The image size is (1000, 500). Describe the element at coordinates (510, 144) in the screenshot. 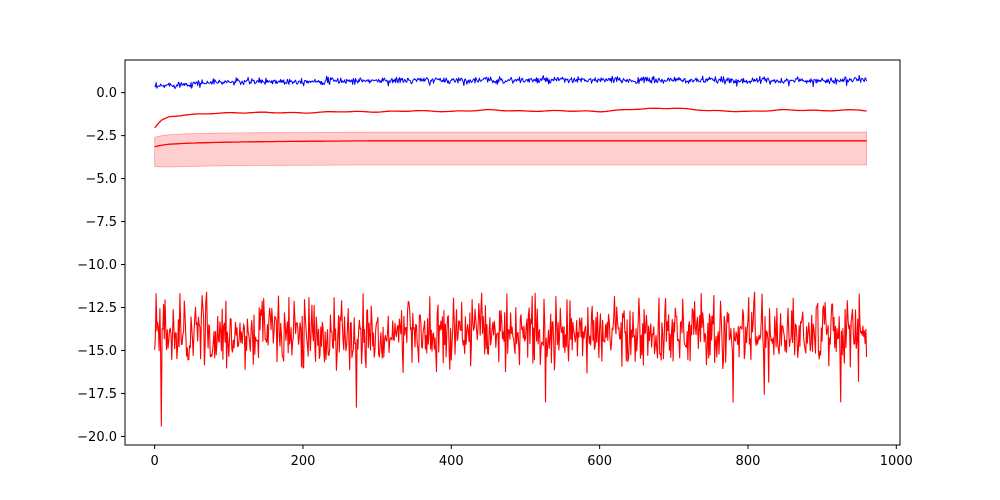

I see `series-2-line` at that location.